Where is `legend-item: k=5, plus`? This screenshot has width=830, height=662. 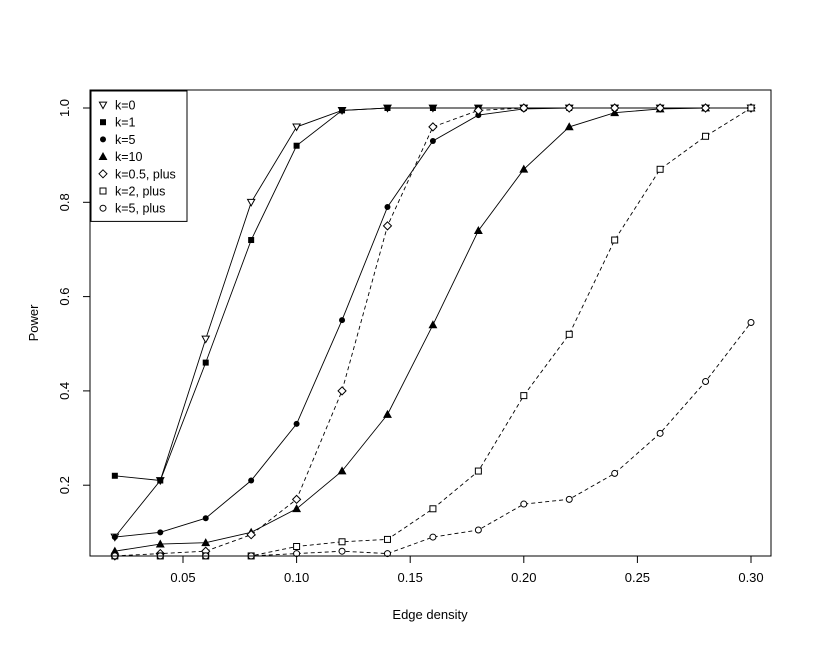
legend-item: k=5, plus is located at coordinates (132, 209).